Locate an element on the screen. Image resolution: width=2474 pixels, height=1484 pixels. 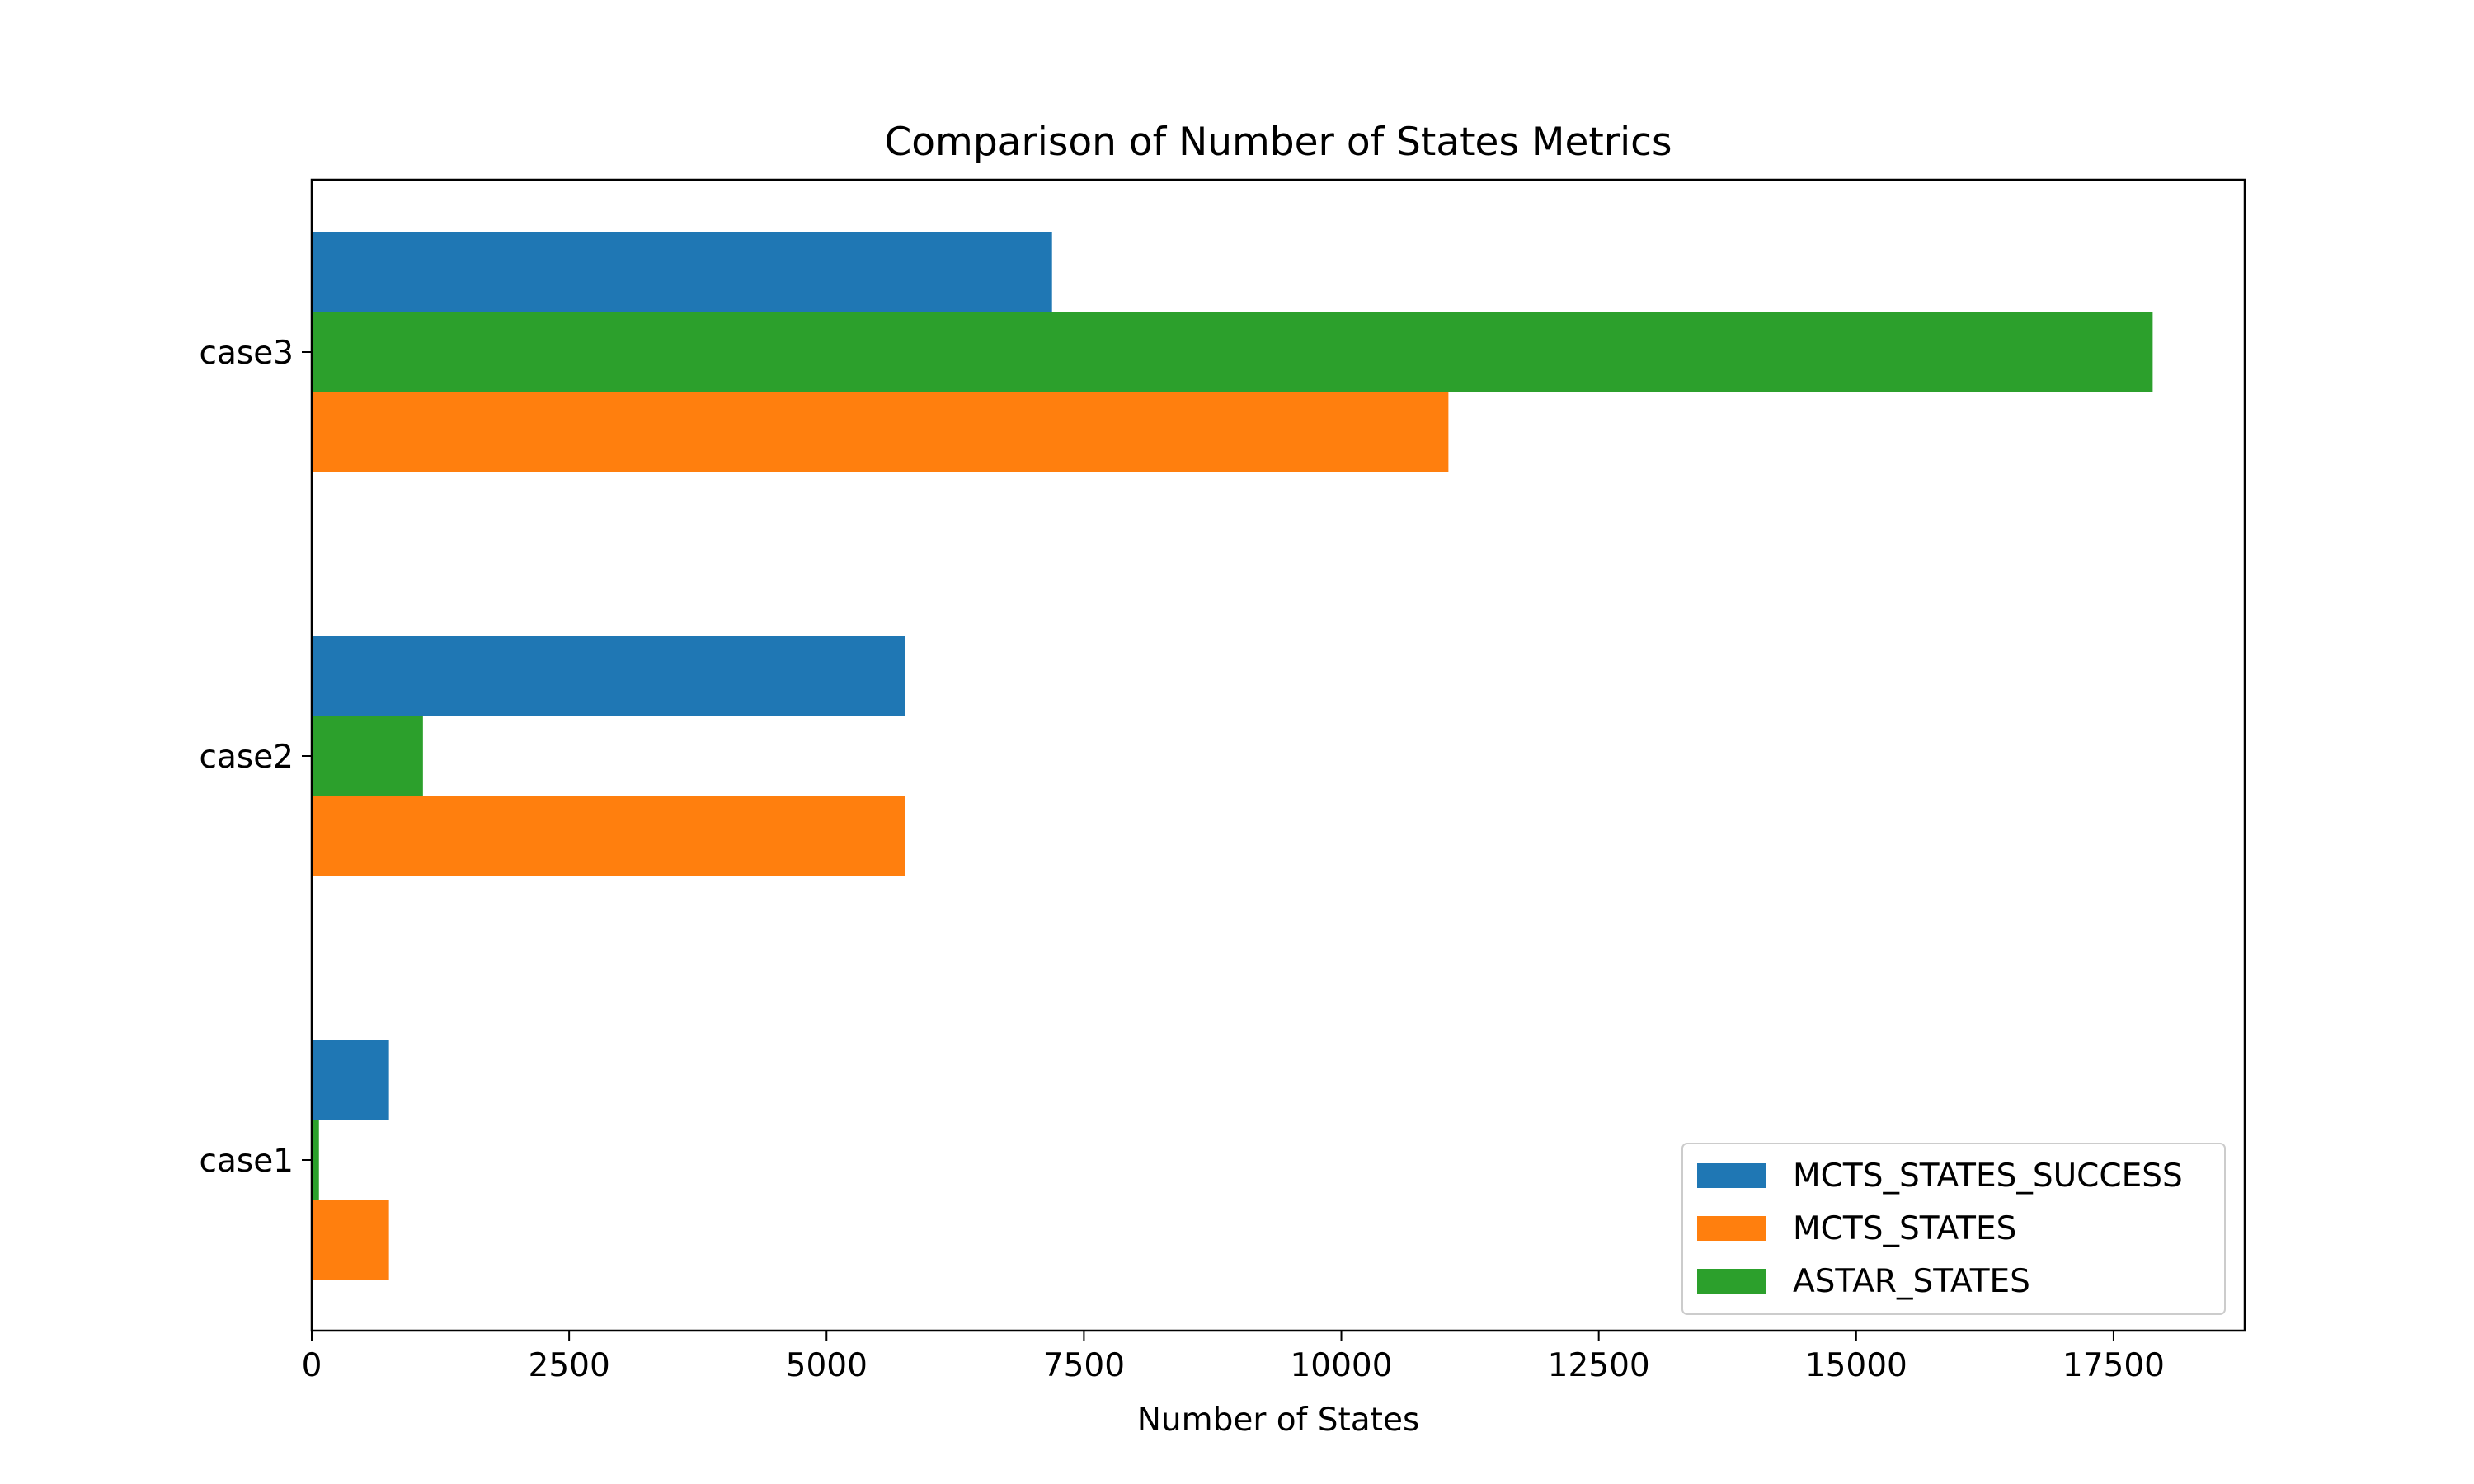
x-tick-label: 15000 is located at coordinates (1856, 1365).